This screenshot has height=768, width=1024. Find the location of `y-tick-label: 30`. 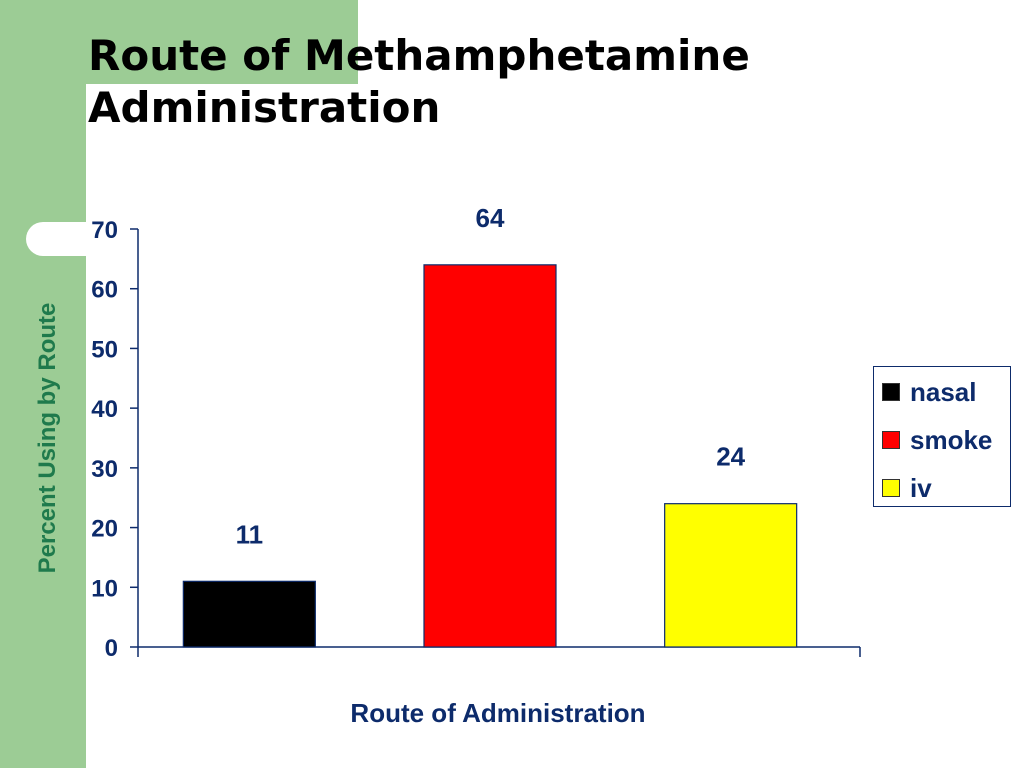

y-tick-label: 30 is located at coordinates (104, 469).